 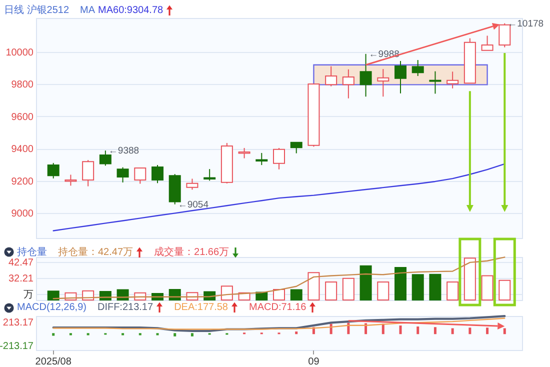 What do you see at coordinates (131, 10) in the screenshot?
I see `text: MA60:9304.78` at bounding box center [131, 10].